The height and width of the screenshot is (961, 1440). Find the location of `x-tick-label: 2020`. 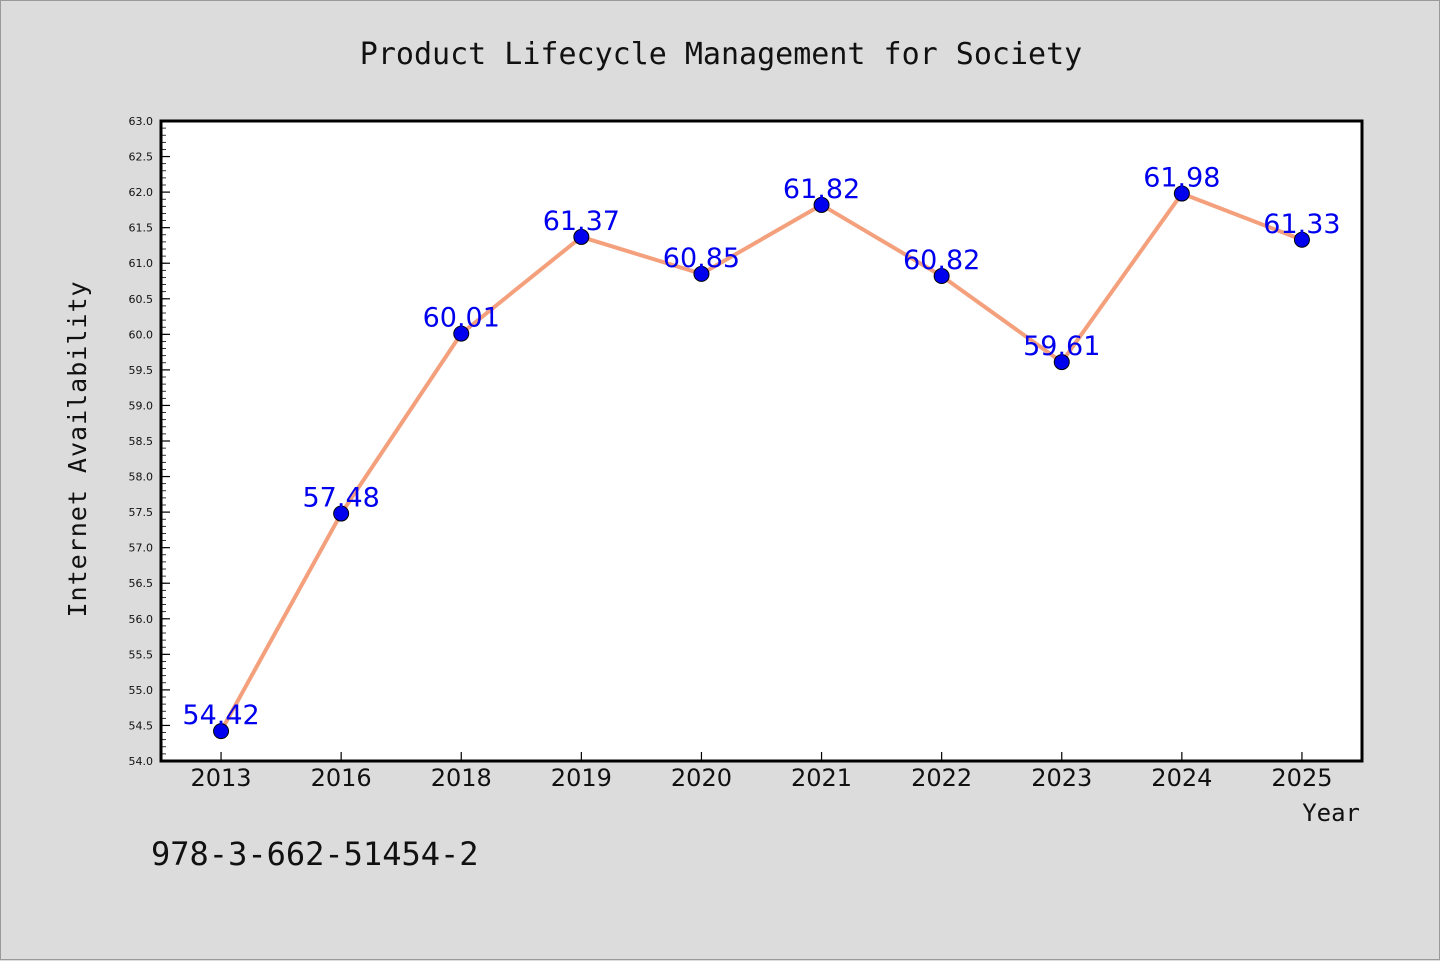

x-tick-label: 2020 is located at coordinates (701, 778).